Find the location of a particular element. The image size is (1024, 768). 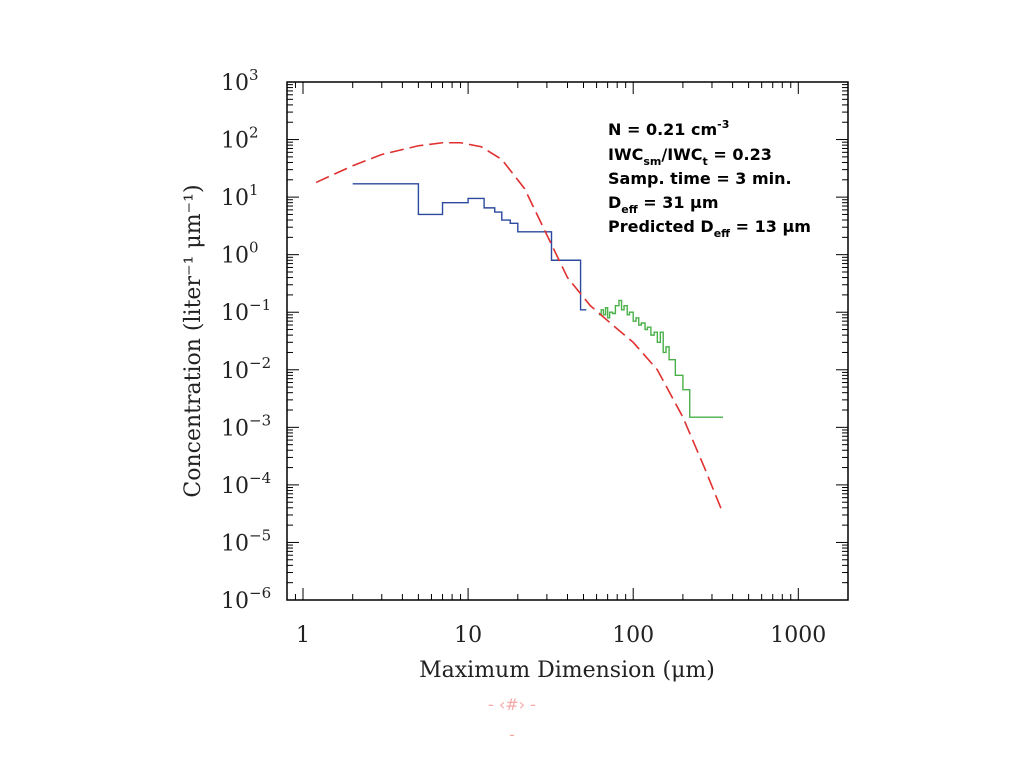

y-tick-label: 10⁻⁵ is located at coordinates (246, 541).